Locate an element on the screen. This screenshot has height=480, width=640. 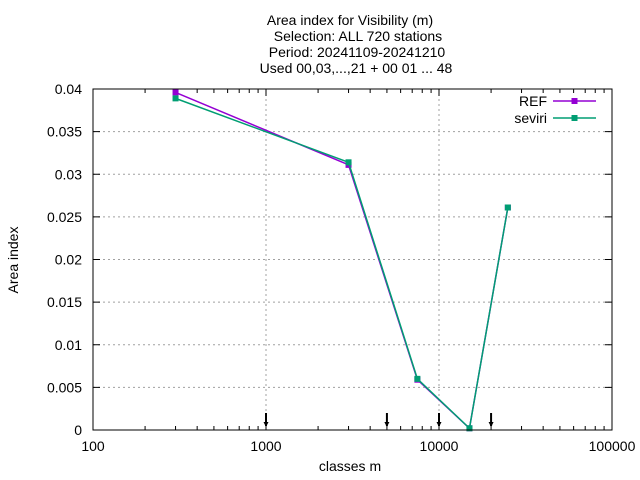
legend-label-ref: REF is located at coordinates (533, 101).